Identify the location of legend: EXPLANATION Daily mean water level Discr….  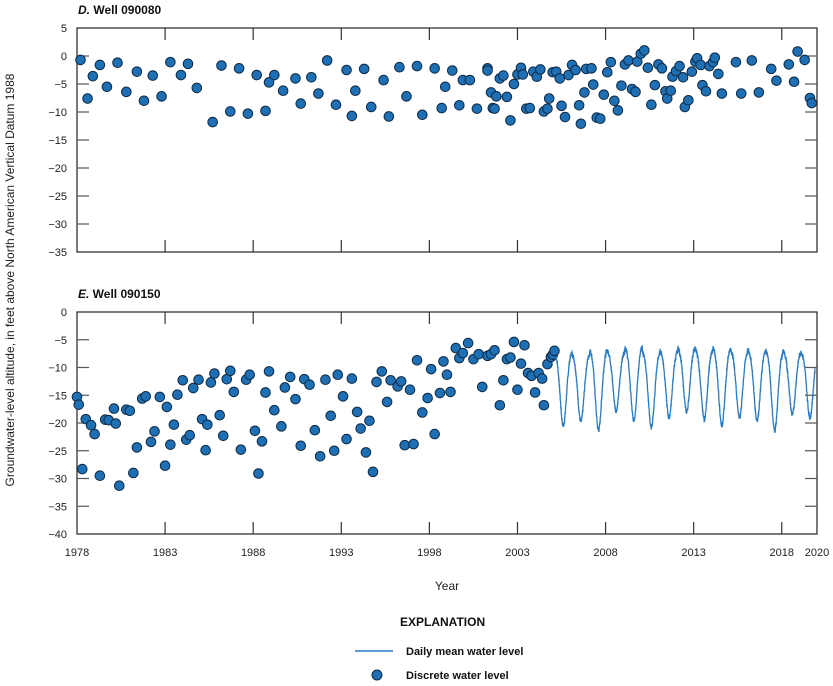
(439, 648).